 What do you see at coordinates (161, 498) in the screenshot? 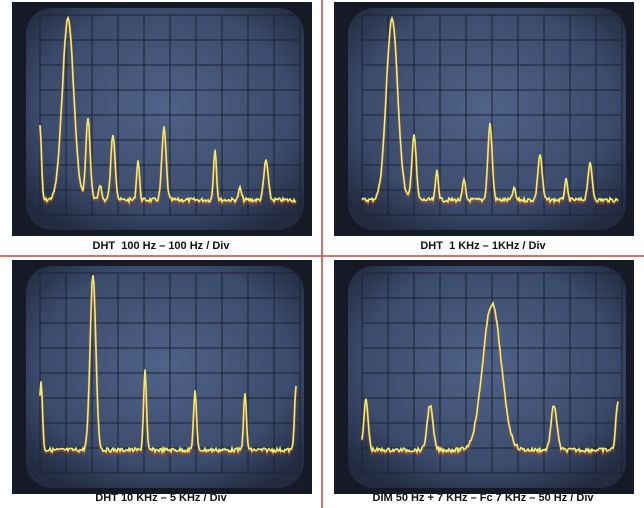
I see `caption: DHT 10 KHz – 5 KHz / Div` at bounding box center [161, 498].